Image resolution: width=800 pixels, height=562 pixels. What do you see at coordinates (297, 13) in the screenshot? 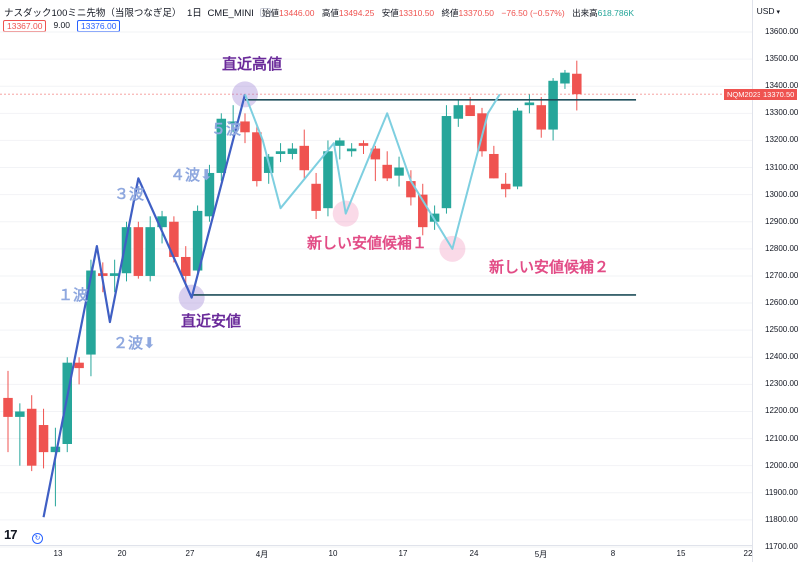
I see `open-value: 13446.00` at bounding box center [297, 13].